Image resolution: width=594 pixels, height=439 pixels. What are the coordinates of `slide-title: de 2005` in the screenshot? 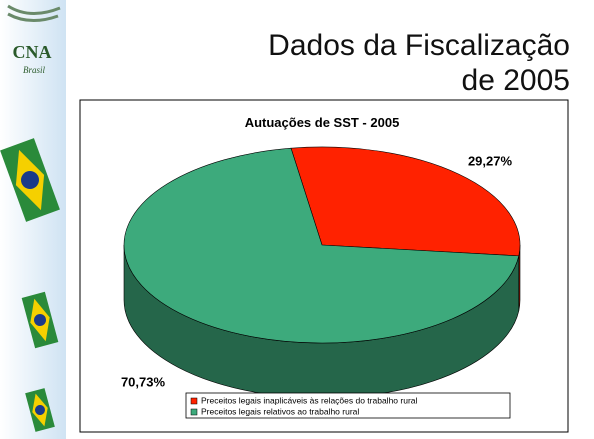 It's located at (516, 80).